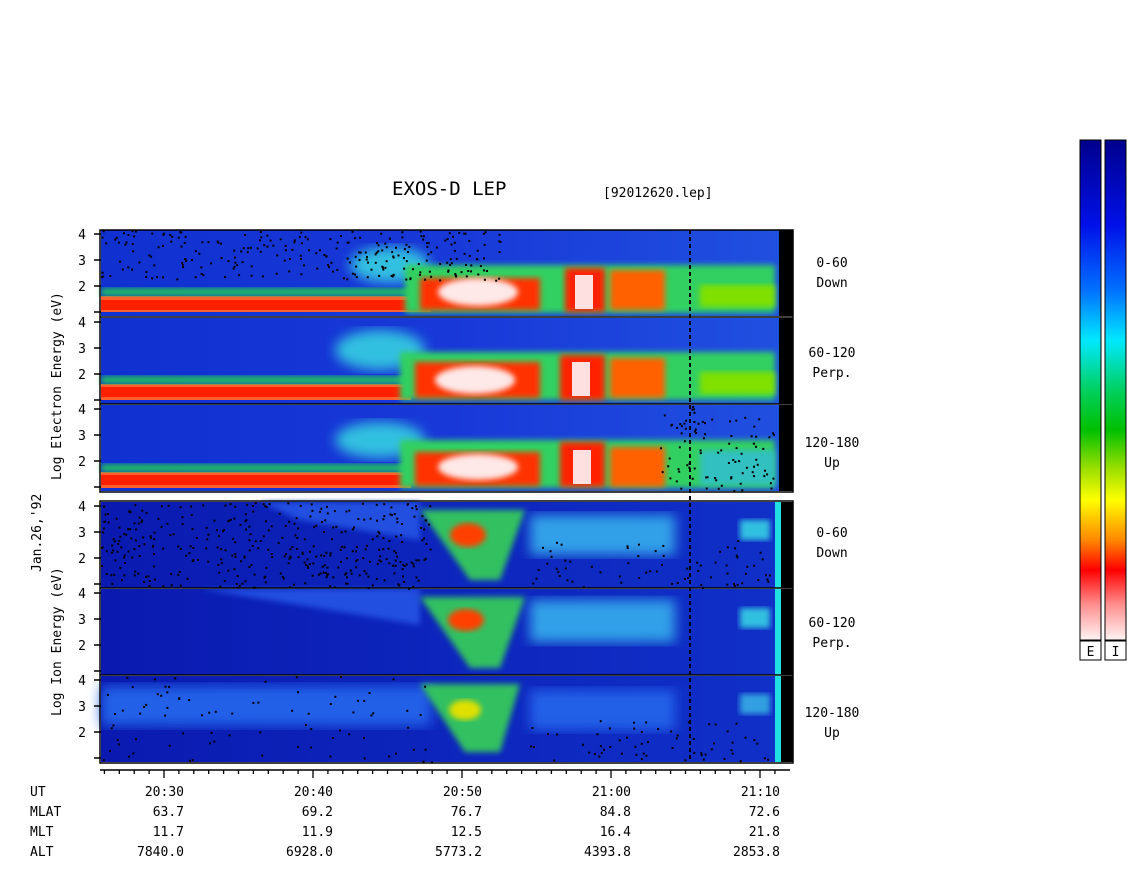  Describe the element at coordinates (832, 364) in the screenshot. I see `panel-label: 60-120 Perp.` at that location.